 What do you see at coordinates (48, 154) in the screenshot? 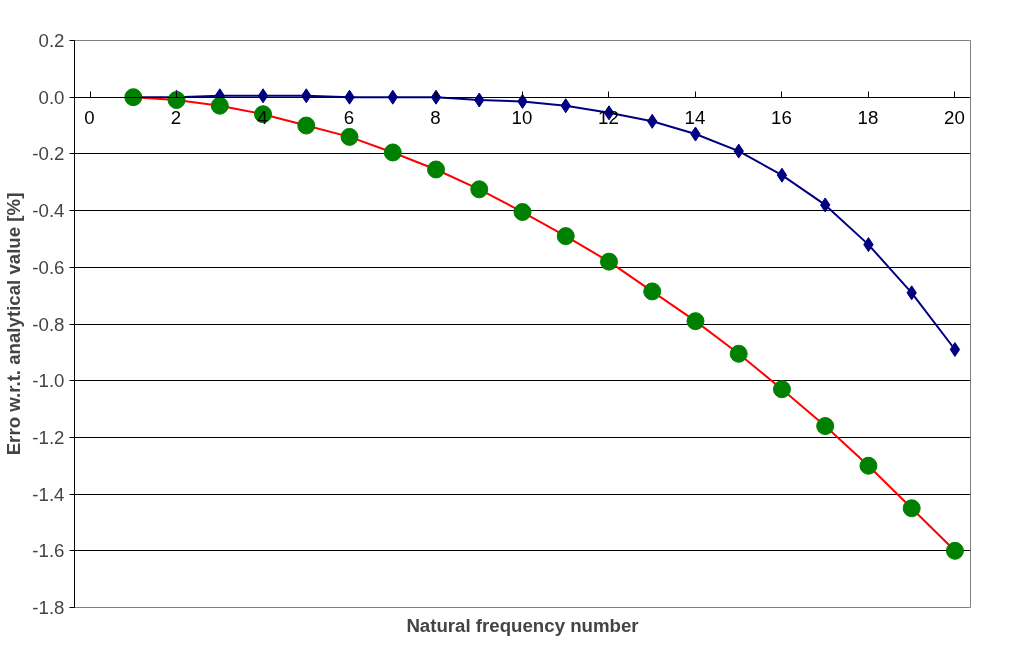
I see `y-tick-label: -0.2` at bounding box center [48, 154].